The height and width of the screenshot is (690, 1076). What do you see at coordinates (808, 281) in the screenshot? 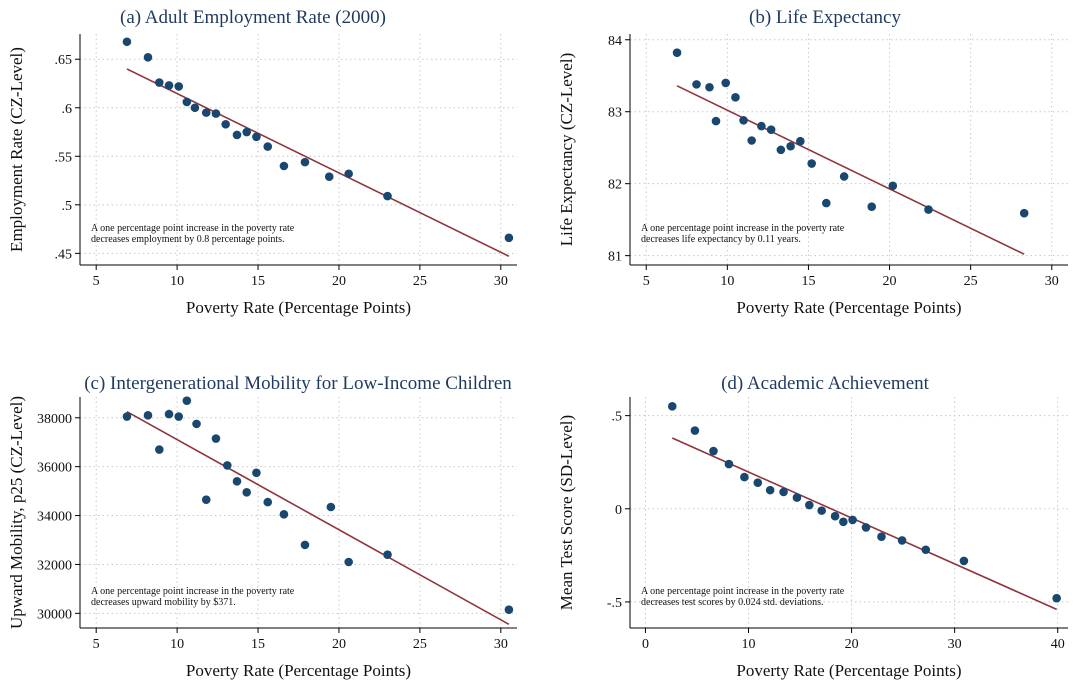
I see `panel-b-xtick-label-2: 15` at bounding box center [808, 281].